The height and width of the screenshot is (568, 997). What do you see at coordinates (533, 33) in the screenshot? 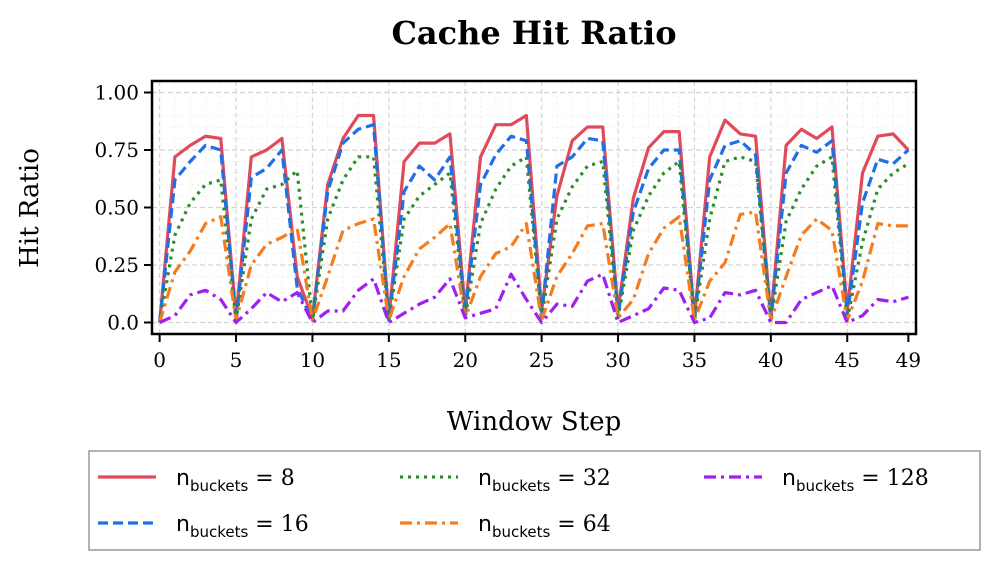
I see `chart-title: Cache Hit Ratio` at bounding box center [533, 33].